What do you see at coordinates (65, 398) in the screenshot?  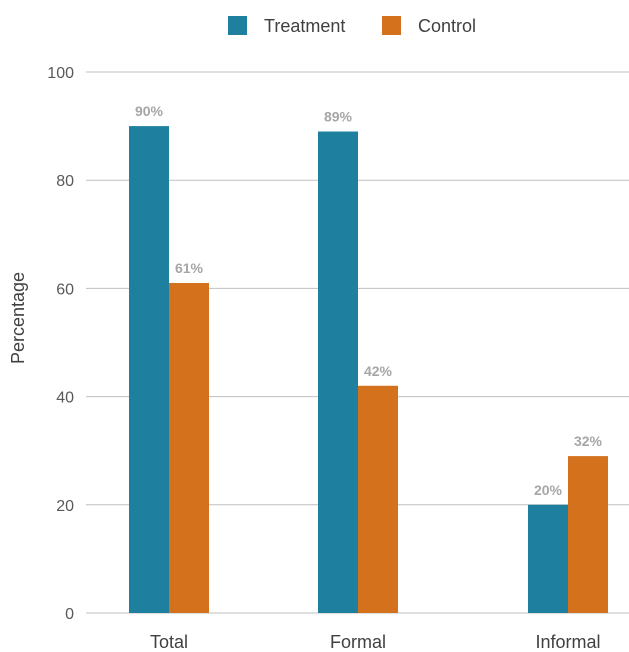 I see `y-tick-label: 40` at bounding box center [65, 398].